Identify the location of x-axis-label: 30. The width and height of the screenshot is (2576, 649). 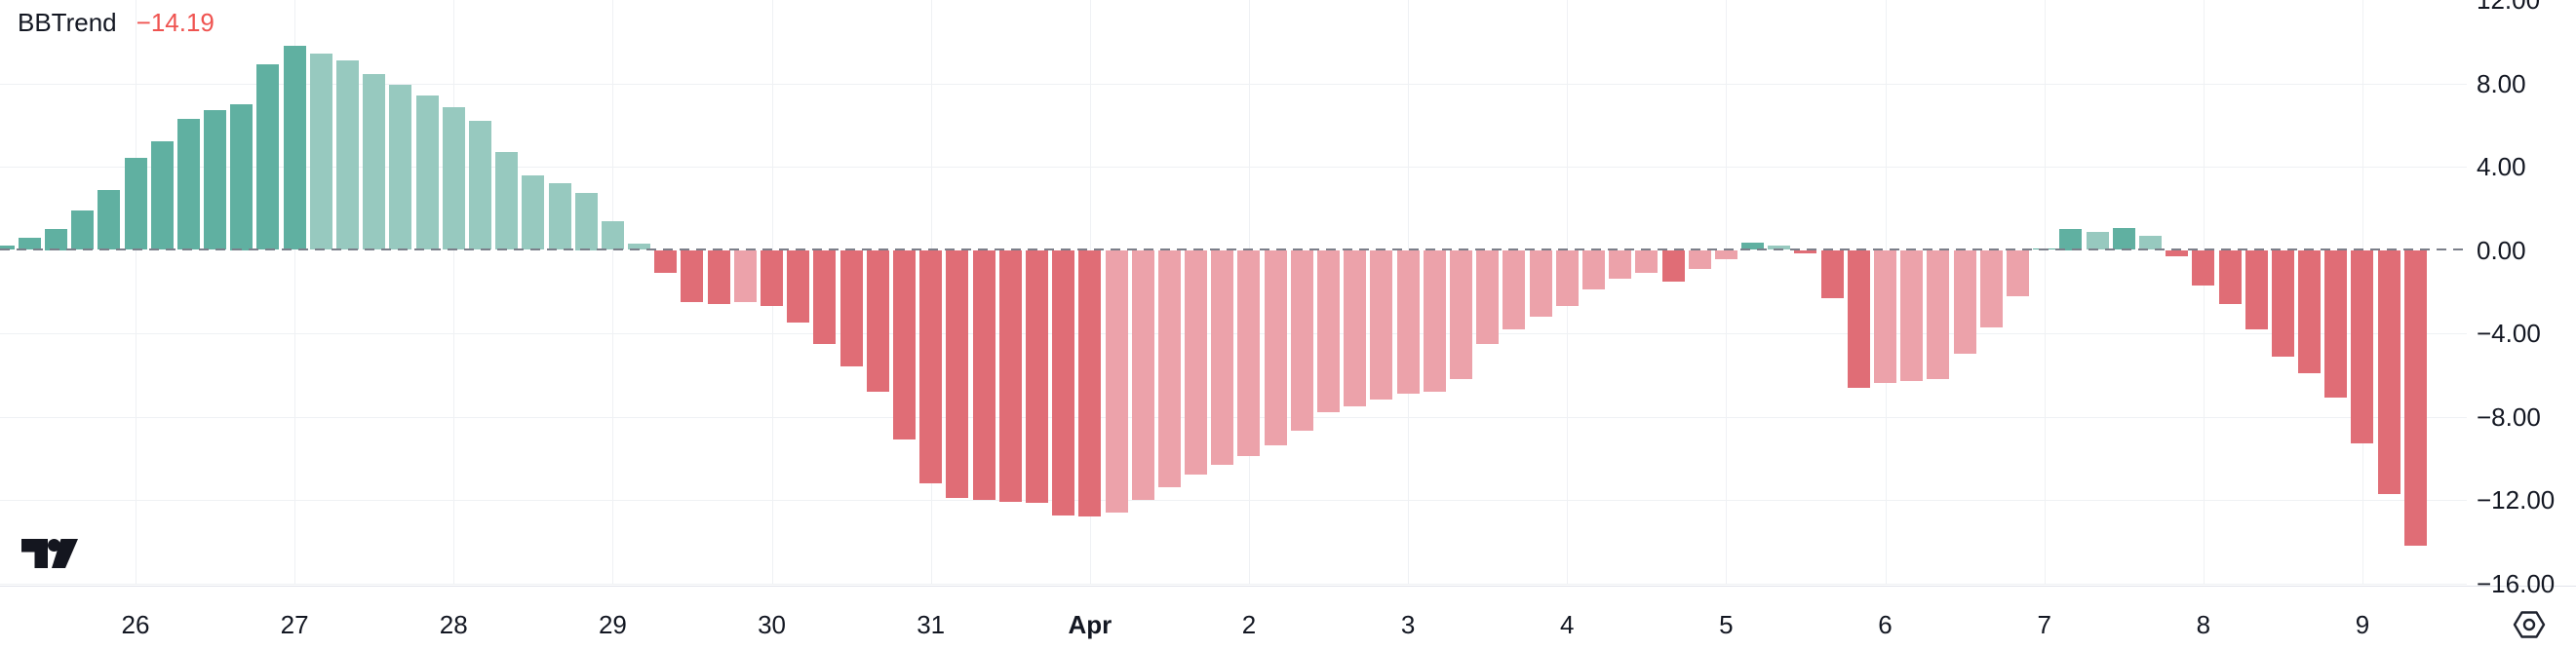
(772, 624).